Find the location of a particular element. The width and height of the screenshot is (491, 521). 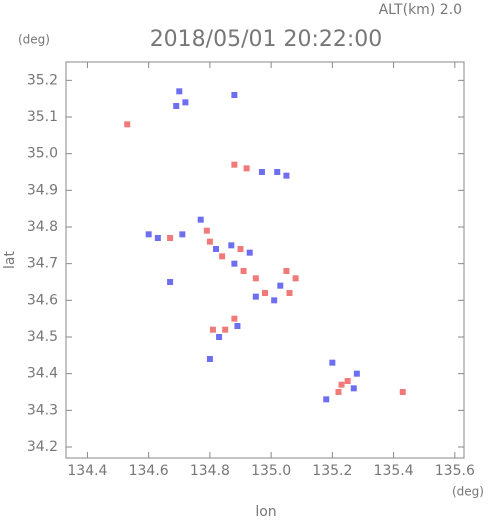

x-tick-label: 134.6 is located at coordinates (149, 471).